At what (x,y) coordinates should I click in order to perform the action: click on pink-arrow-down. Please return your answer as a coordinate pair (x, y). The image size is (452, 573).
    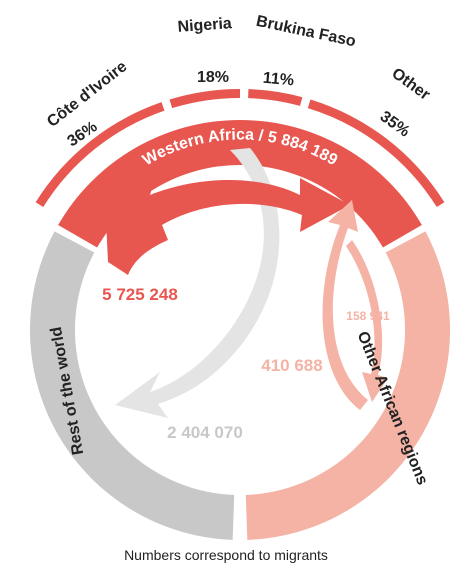
    Looking at the image, I should click on (367, 321).